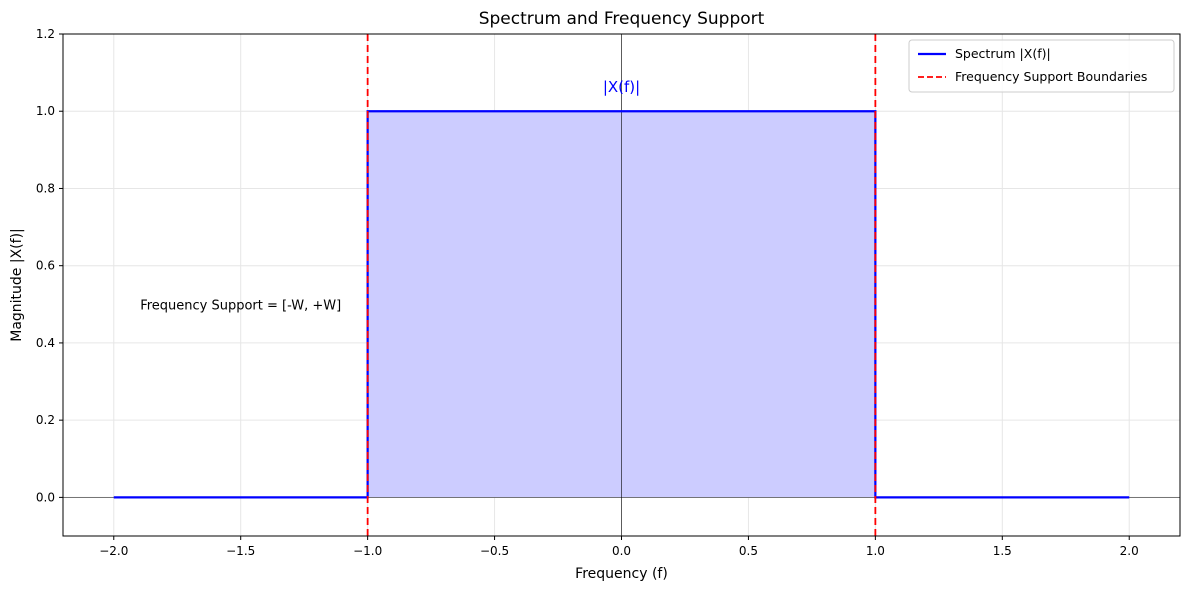 This screenshot has height=590, width=1189. I want to click on y-axis-label: Magnitude |X(f)|, so click(17, 285).